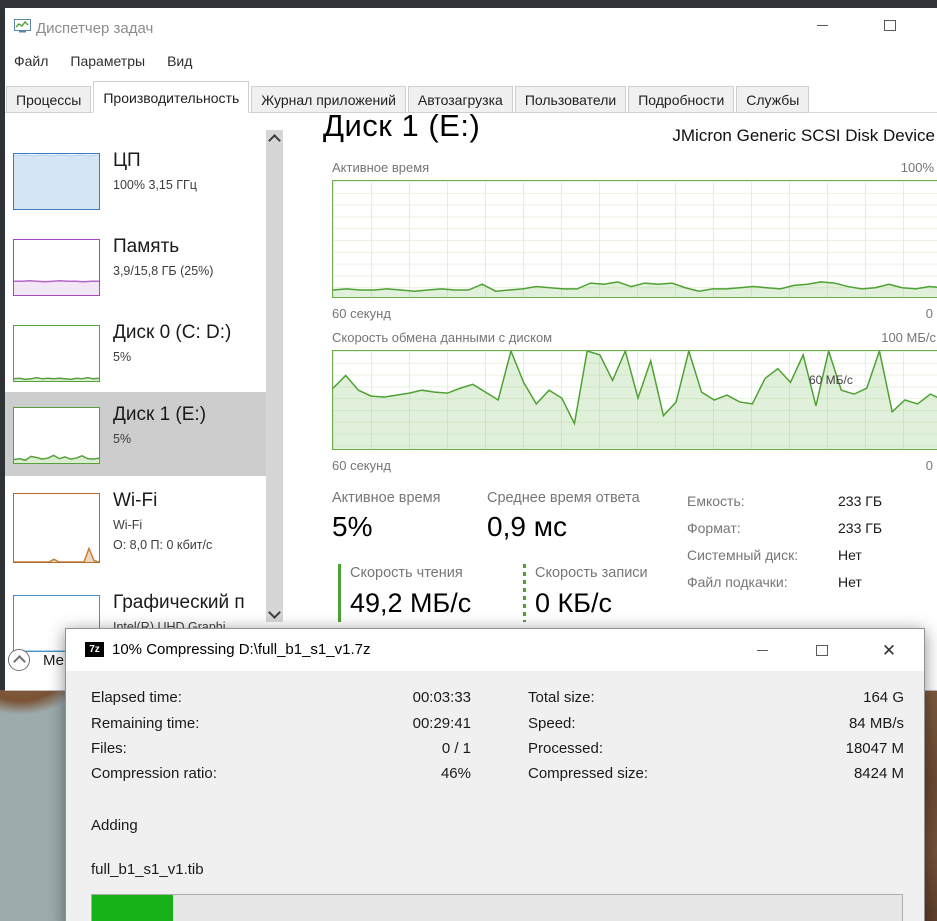 The image size is (937, 921). I want to click on processed-value: 18047 M, so click(874, 748).